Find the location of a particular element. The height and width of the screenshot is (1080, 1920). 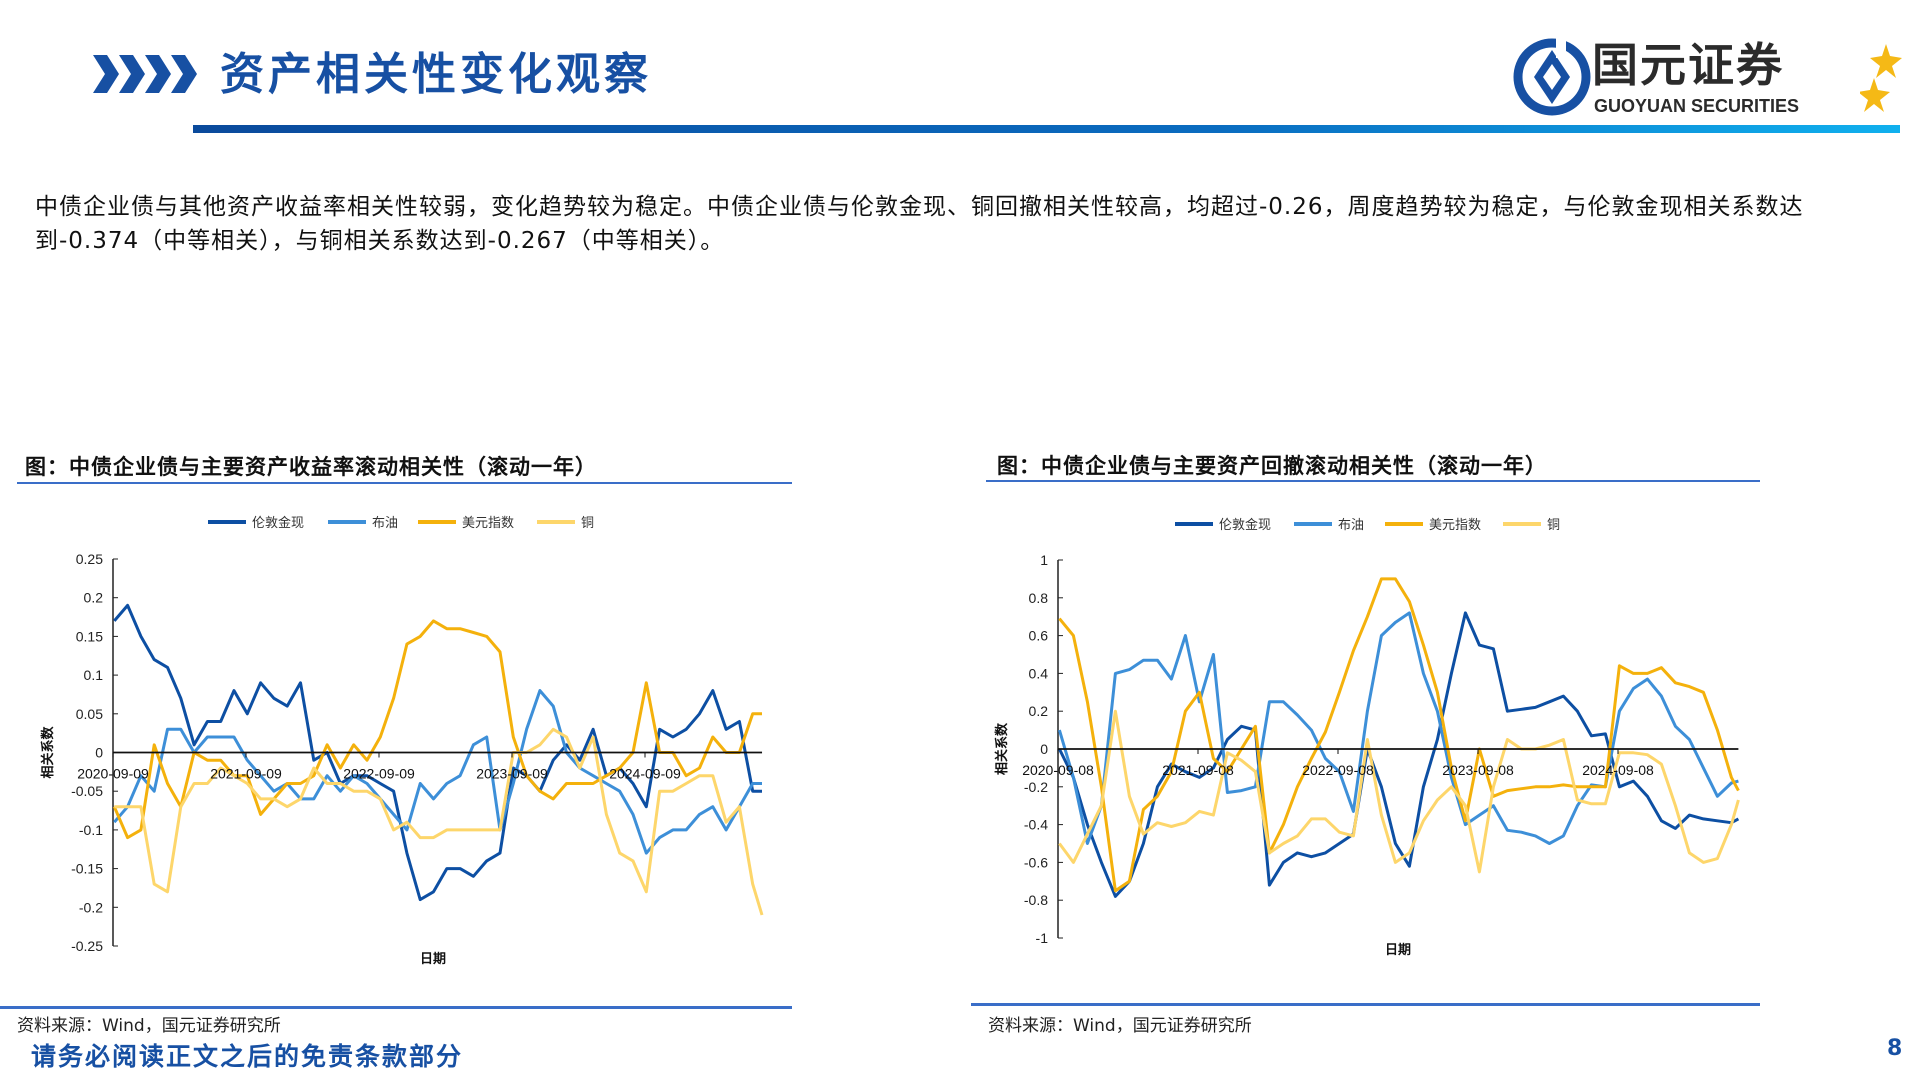

logo-star-icon is located at coordinates (1881, 78).